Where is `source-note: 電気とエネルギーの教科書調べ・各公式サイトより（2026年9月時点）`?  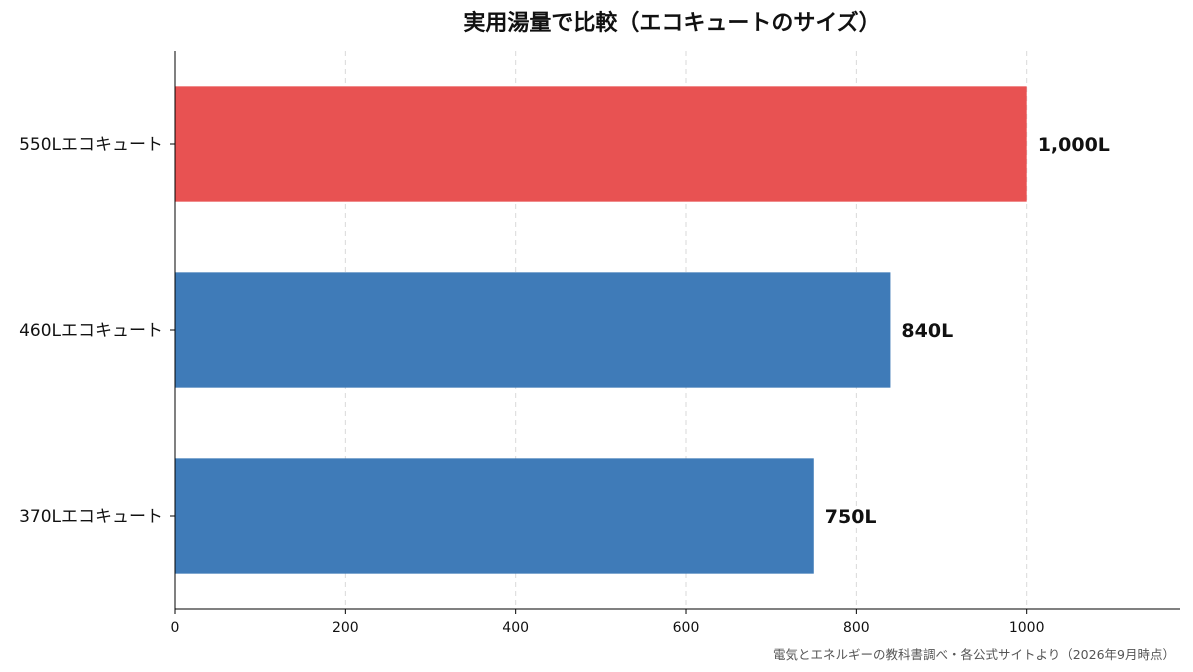 source-note: 電気とエネルギーの教科書調べ・各公式サイトより（2026年9月時点） is located at coordinates (974, 654).